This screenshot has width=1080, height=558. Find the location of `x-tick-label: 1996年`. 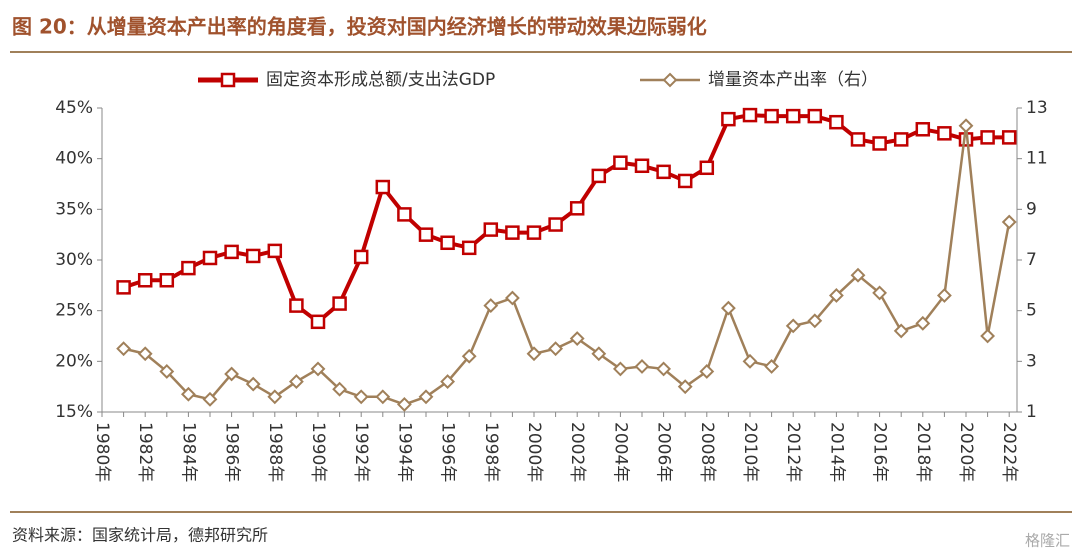

x-tick-label: 1996年 is located at coordinates (448, 452).